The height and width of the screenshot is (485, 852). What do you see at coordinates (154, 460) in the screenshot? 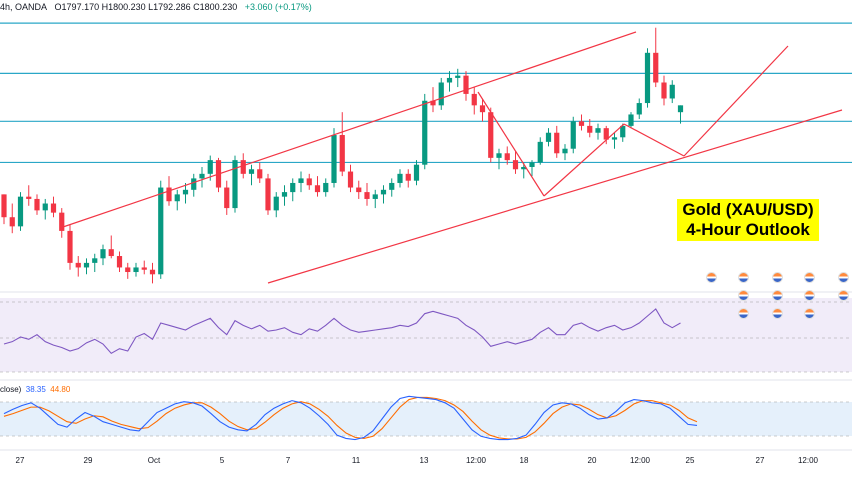
I see `x-axis-label: Oct` at bounding box center [154, 460].